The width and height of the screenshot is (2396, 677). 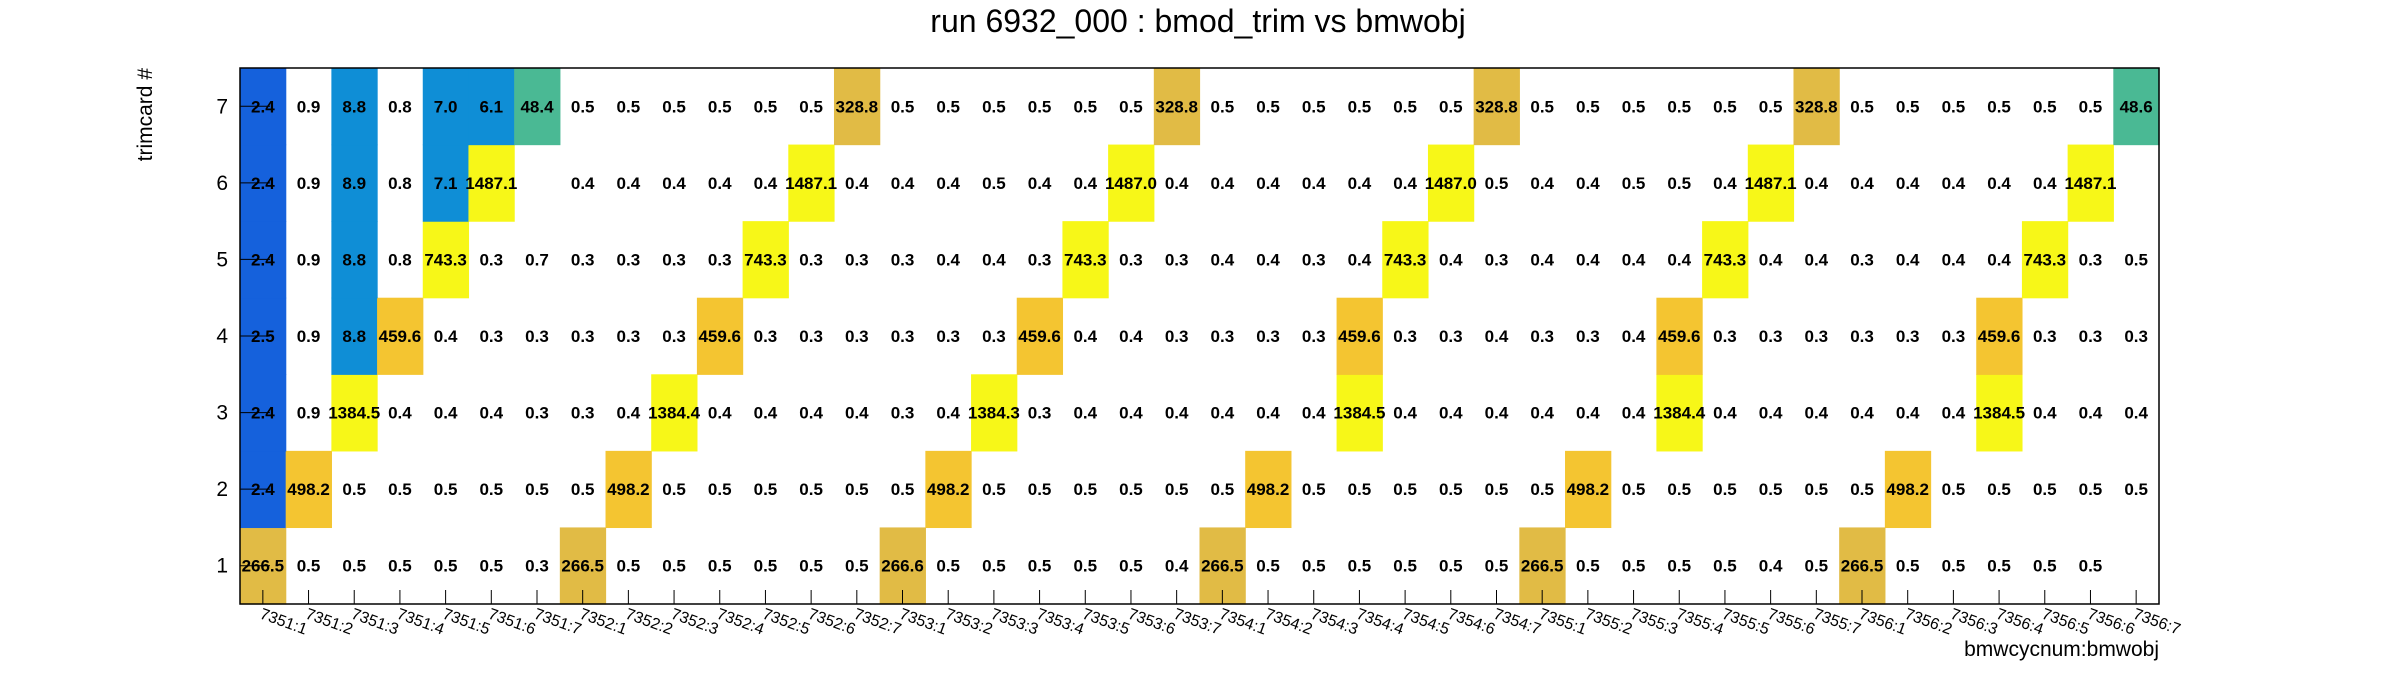 I want to click on x-tick-label: 7356:3, so click(x=1974, y=622).